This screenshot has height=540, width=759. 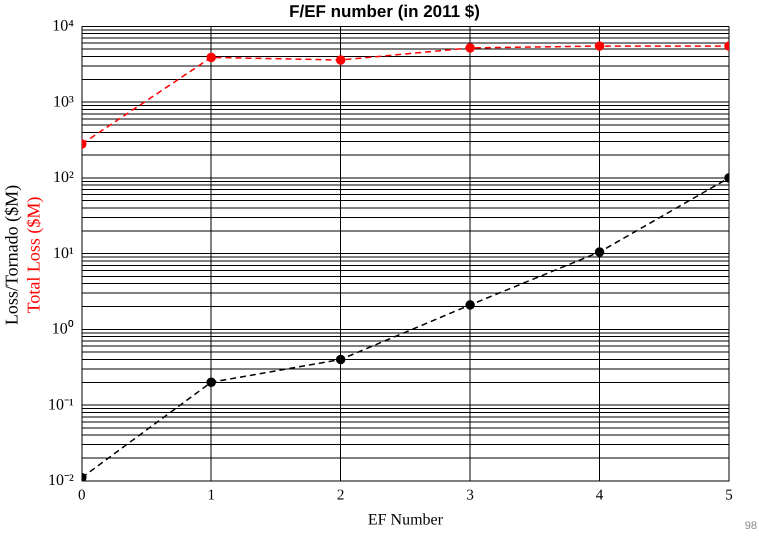 I want to click on x-tick-label: 4, so click(x=600, y=496).